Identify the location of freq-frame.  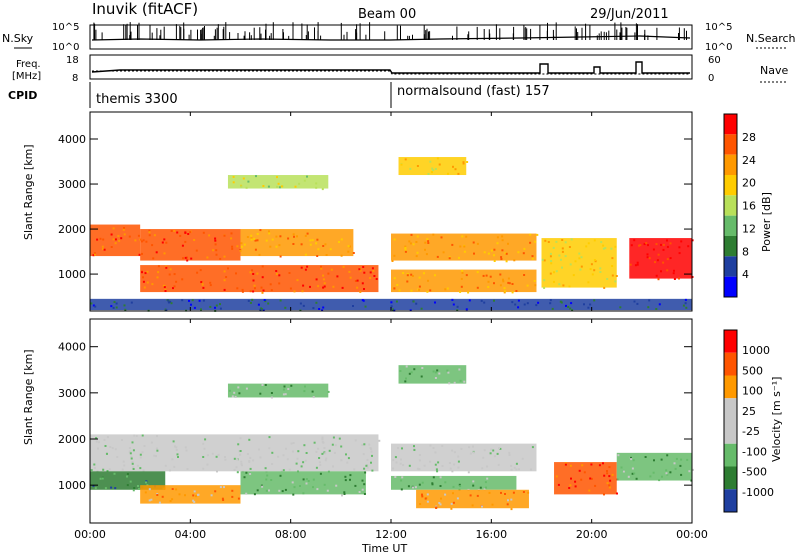
(391, 67).